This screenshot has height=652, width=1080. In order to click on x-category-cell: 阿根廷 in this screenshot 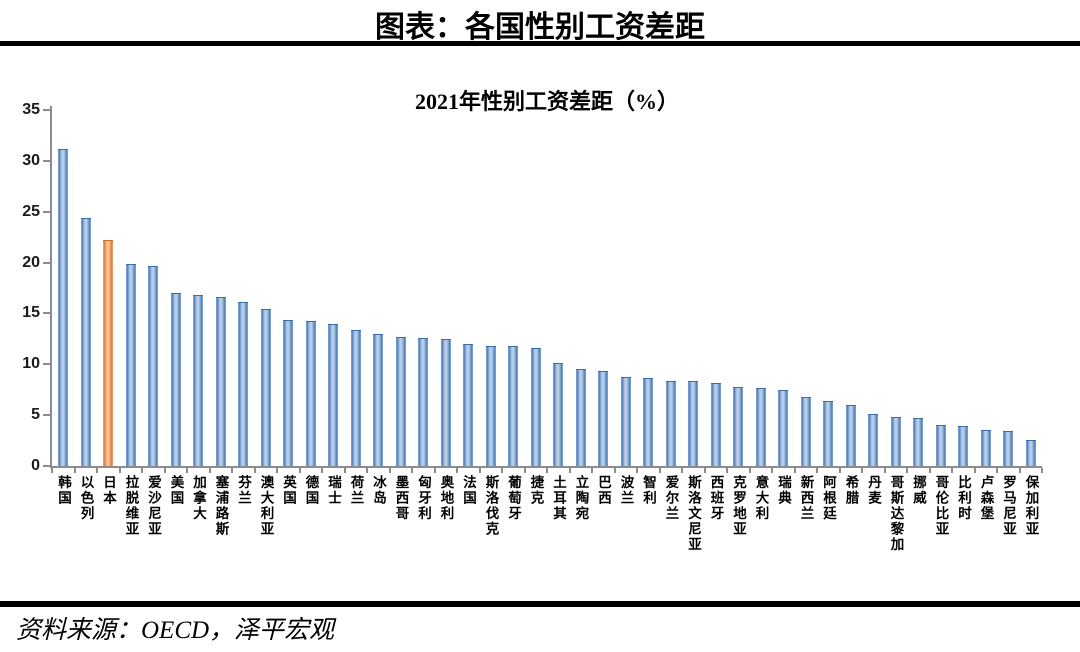, I will do `click(828, 498)`.